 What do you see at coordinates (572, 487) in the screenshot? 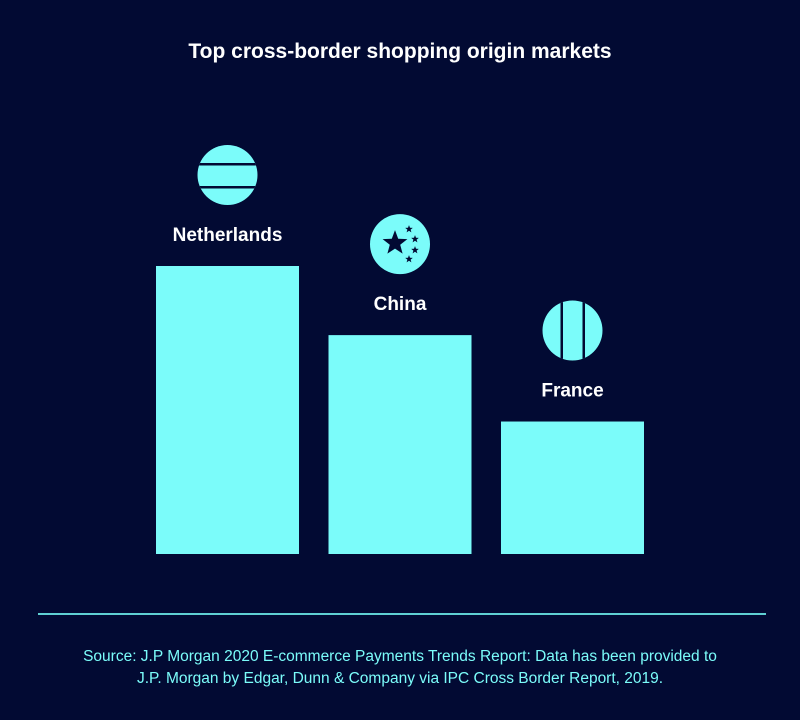
I see `bar-france` at bounding box center [572, 487].